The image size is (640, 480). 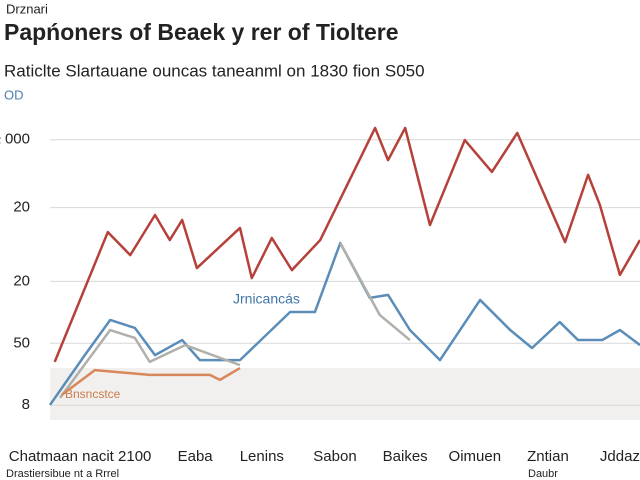 I want to click on unit-note: OD, so click(x=14, y=94).